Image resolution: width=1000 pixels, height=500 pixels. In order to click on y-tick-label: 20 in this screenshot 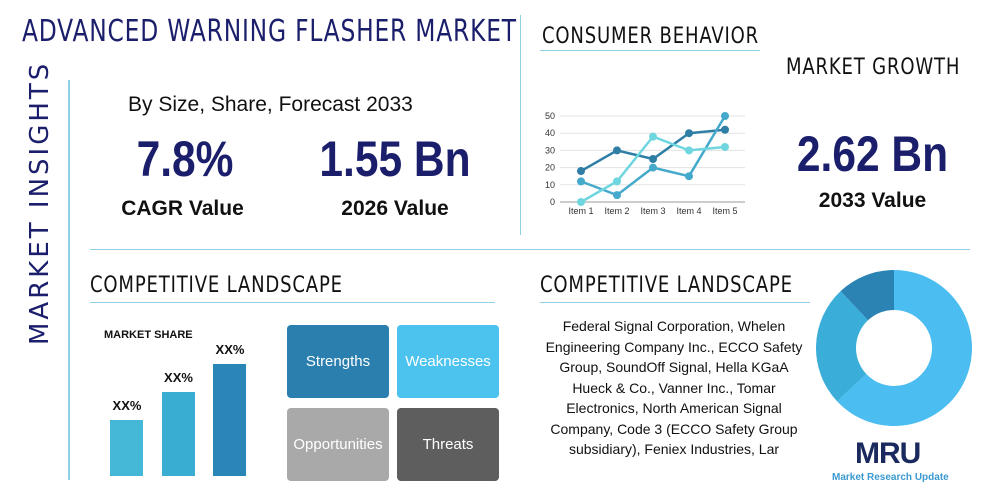, I will do `click(550, 168)`.